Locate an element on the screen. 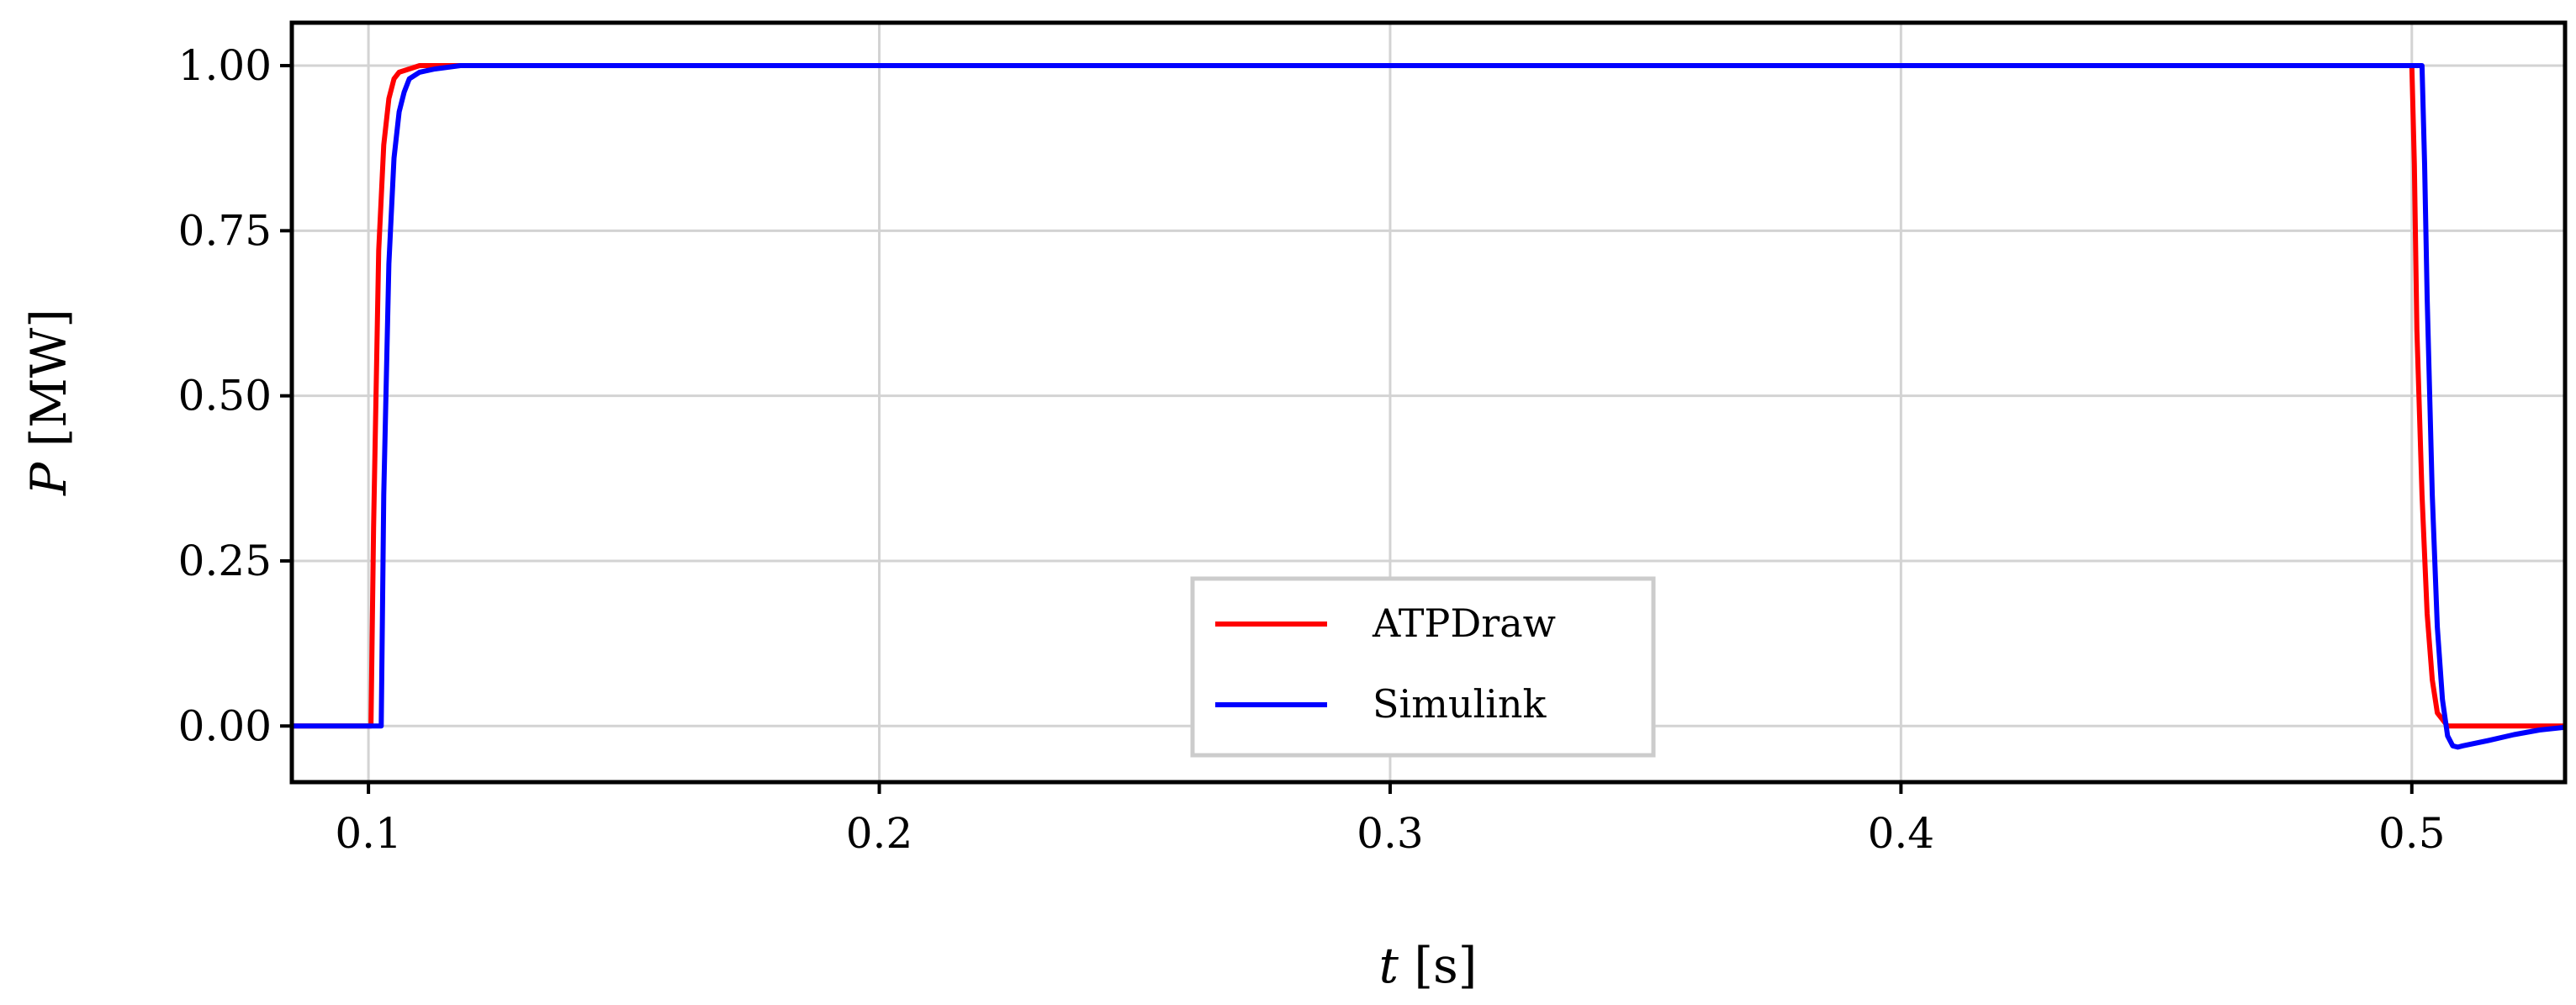 The width and height of the screenshot is (2576, 1005). x-tick-label-0-3: 0.3 is located at coordinates (1390, 833).